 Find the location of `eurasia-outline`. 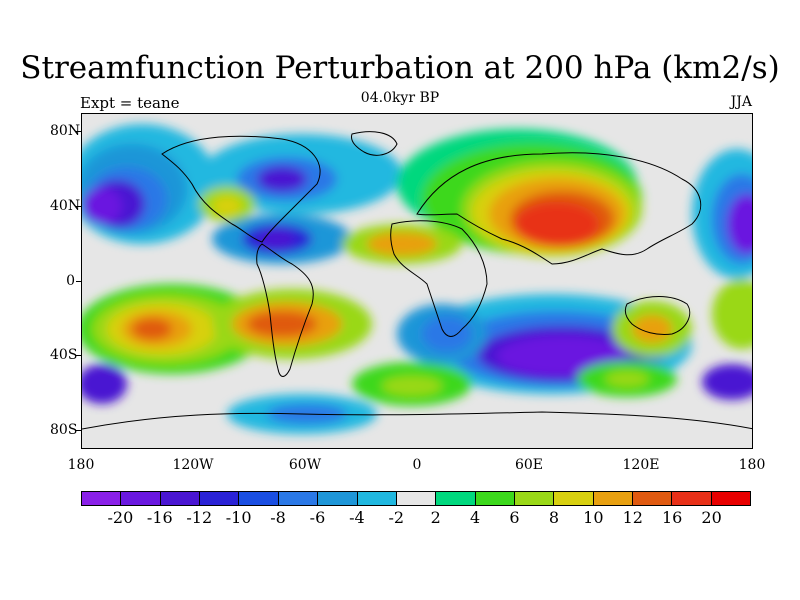

eurasia-outline is located at coordinates (559, 208).